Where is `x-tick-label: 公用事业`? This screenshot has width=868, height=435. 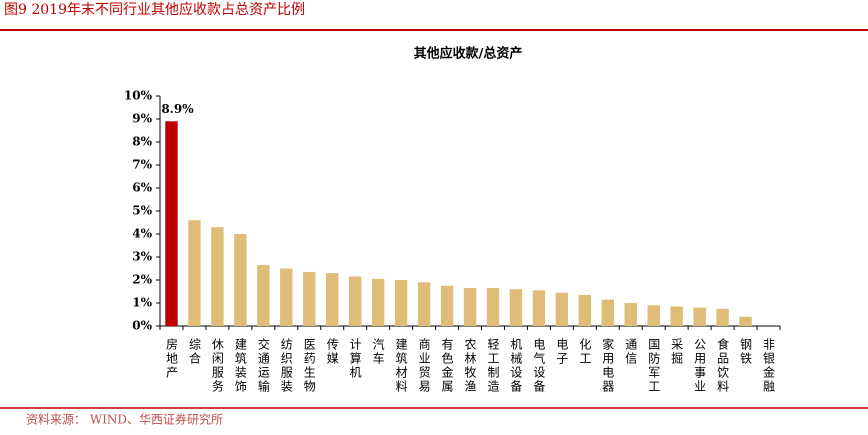
x-tick-label: 公用事业 is located at coordinates (700, 366).